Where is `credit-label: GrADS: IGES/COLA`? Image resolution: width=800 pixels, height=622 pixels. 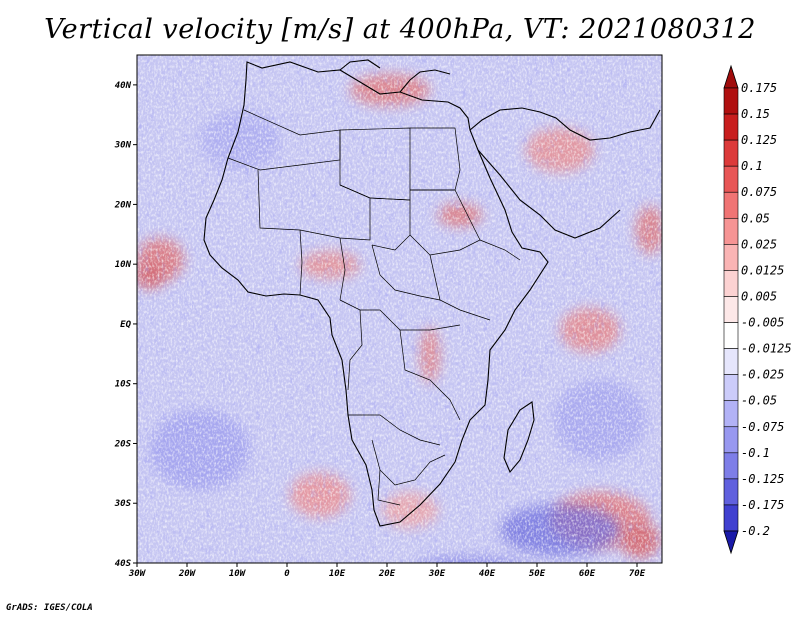
credit-label: GrADS: IGES/COLA is located at coordinates (49, 608).